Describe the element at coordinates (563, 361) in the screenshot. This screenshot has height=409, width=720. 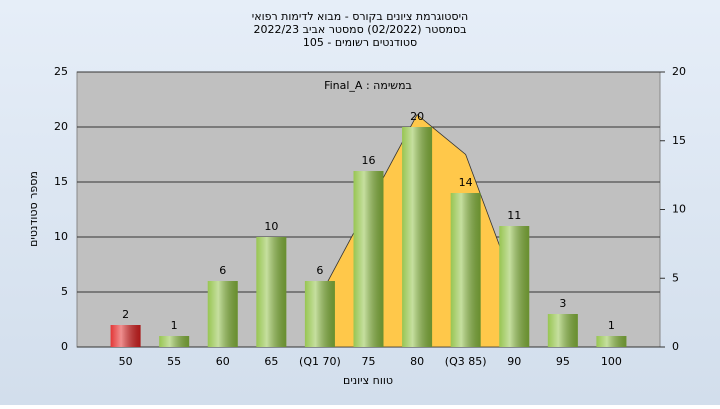
I see `x-tick-label: 95` at that location.